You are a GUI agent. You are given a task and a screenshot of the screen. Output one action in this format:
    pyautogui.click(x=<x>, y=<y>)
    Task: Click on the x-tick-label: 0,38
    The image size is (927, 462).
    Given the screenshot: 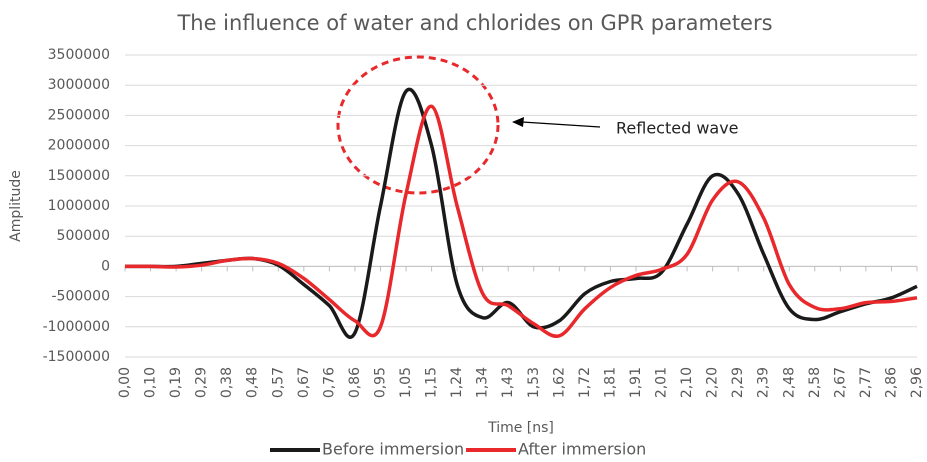 What is the action you would take?
    pyautogui.click(x=227, y=382)
    